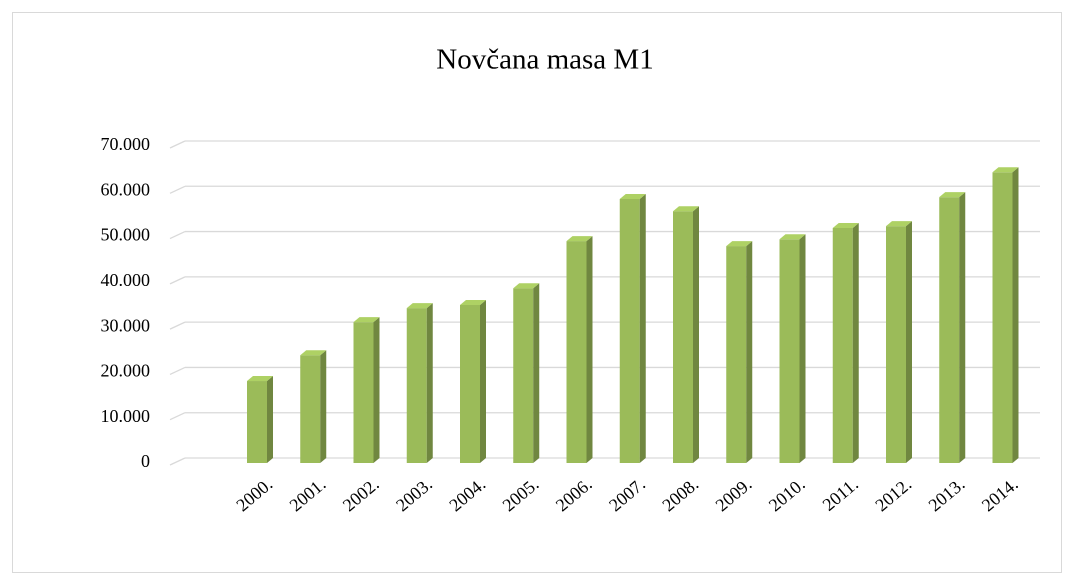 This screenshot has width=1074, height=583. Describe the element at coordinates (126, 189) in the screenshot. I see `y-tick-label: 60.000` at that location.